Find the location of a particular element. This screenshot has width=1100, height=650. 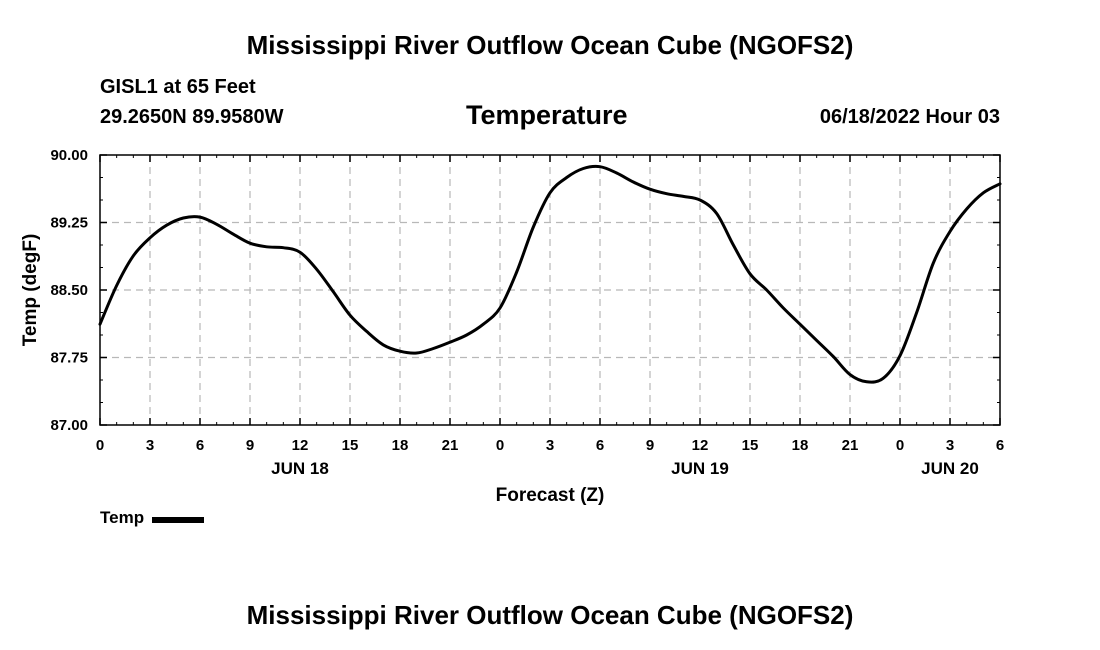

y-tick-label: 87.00 is located at coordinates (69, 425).